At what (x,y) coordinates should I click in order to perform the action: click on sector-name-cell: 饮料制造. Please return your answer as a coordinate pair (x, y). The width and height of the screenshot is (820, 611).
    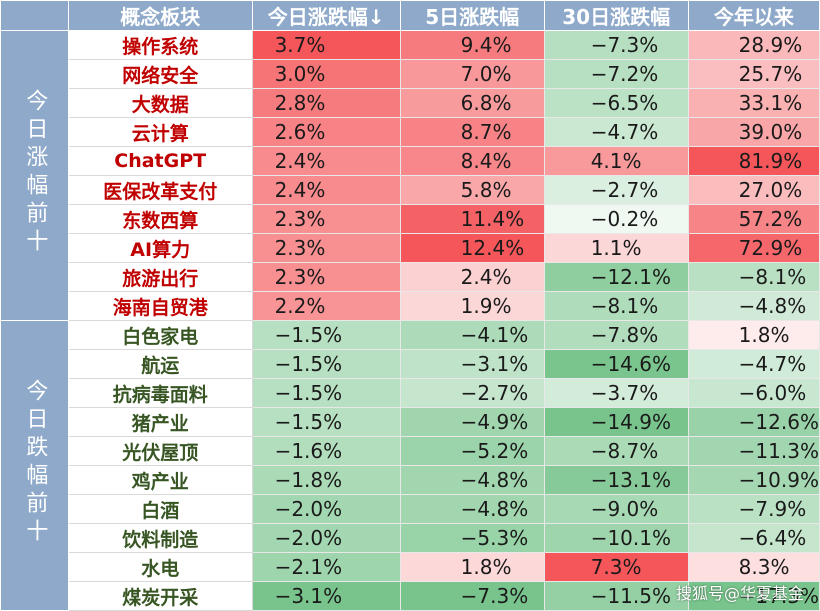
    Looking at the image, I should click on (160, 538).